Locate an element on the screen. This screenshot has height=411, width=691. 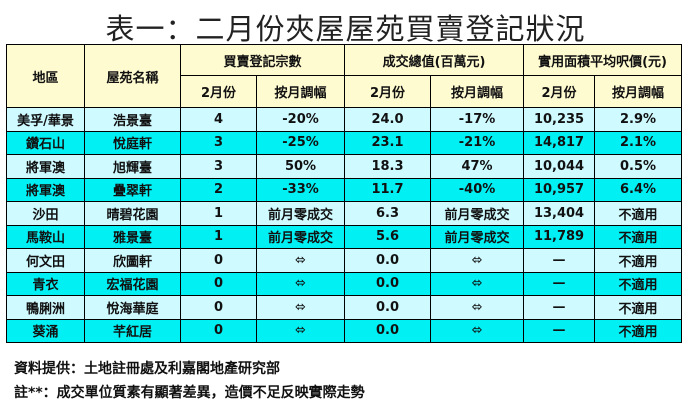
cell-psf-chg: 2.1% is located at coordinates (638, 142).